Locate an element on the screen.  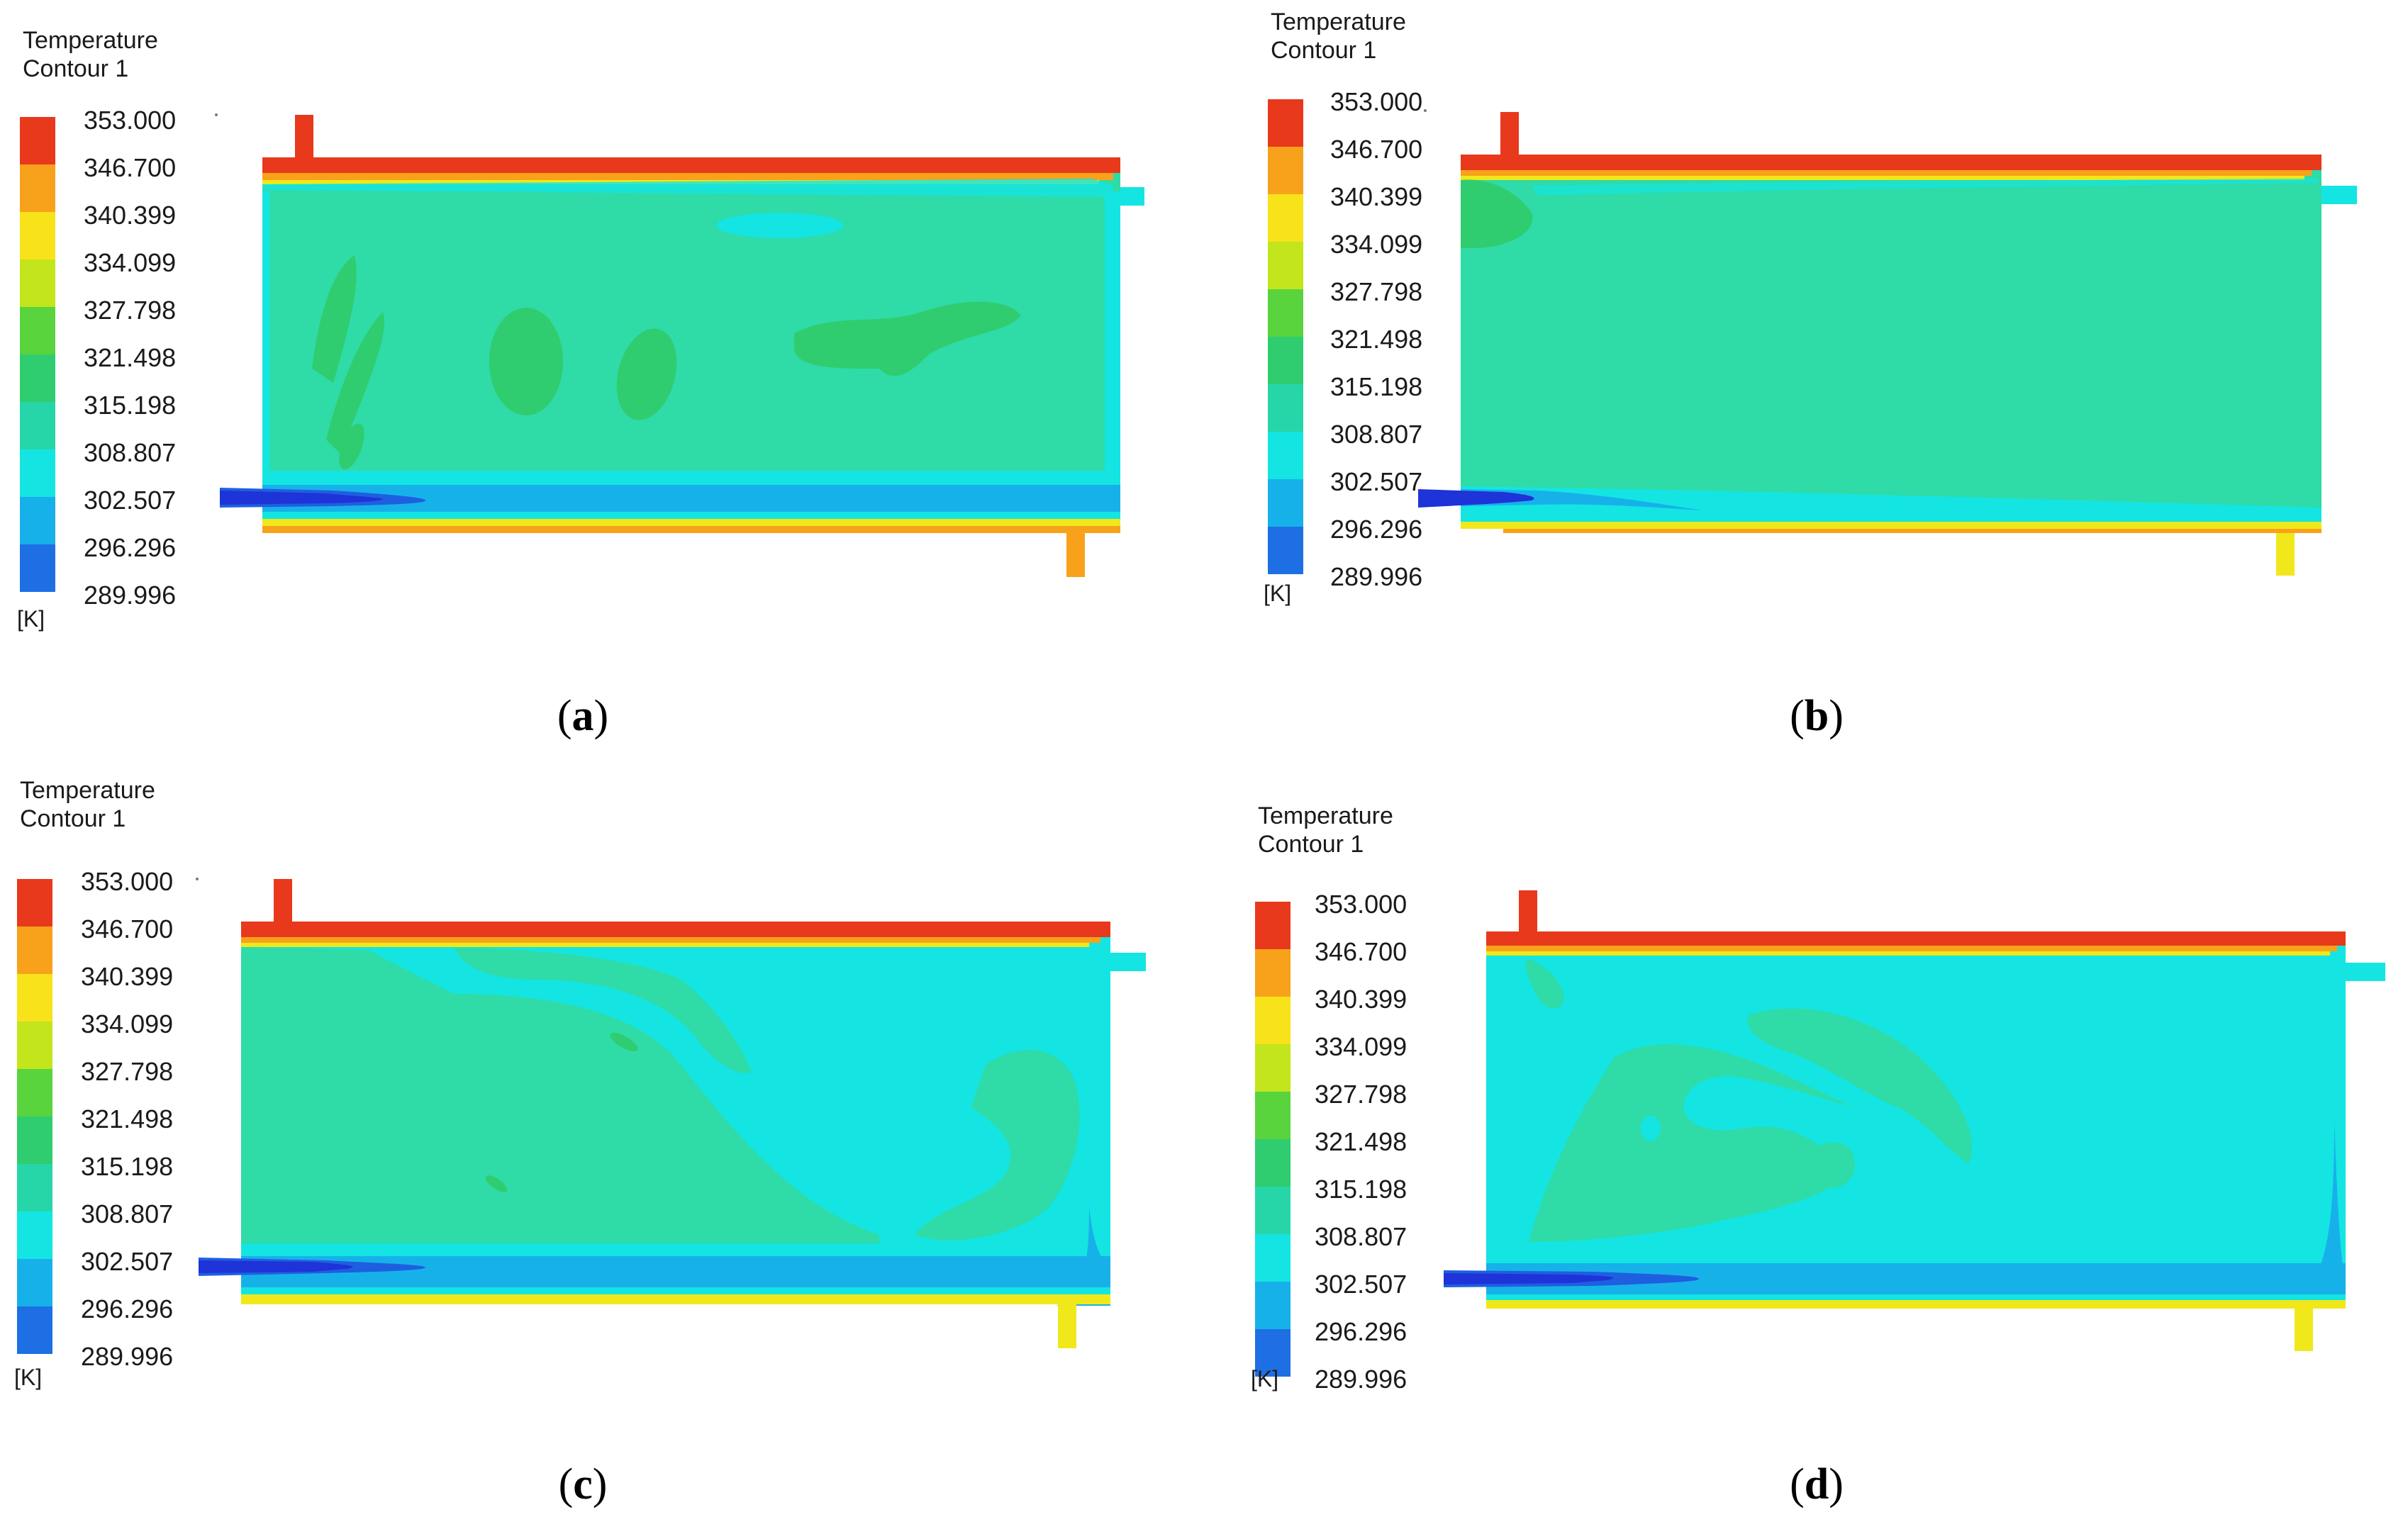
bottom-sky-layer is located at coordinates (675, 1271).